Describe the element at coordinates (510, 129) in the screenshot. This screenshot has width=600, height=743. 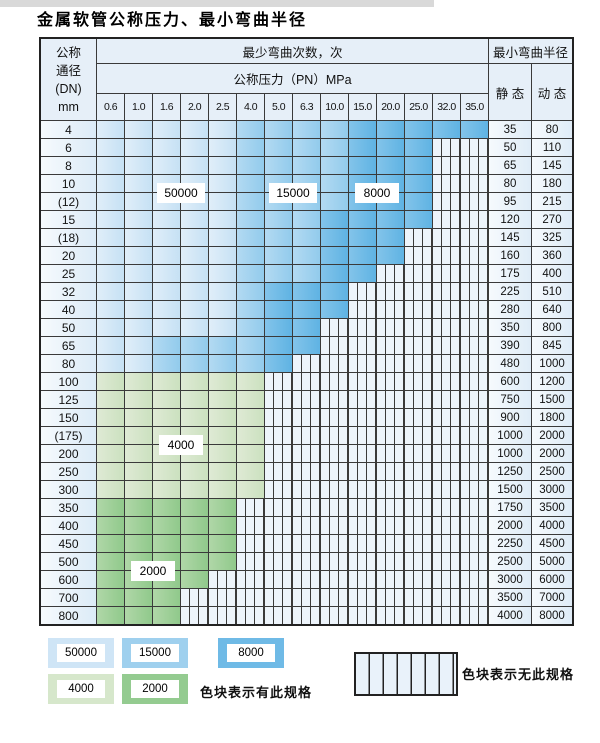
I see `static-value: 35` at that location.